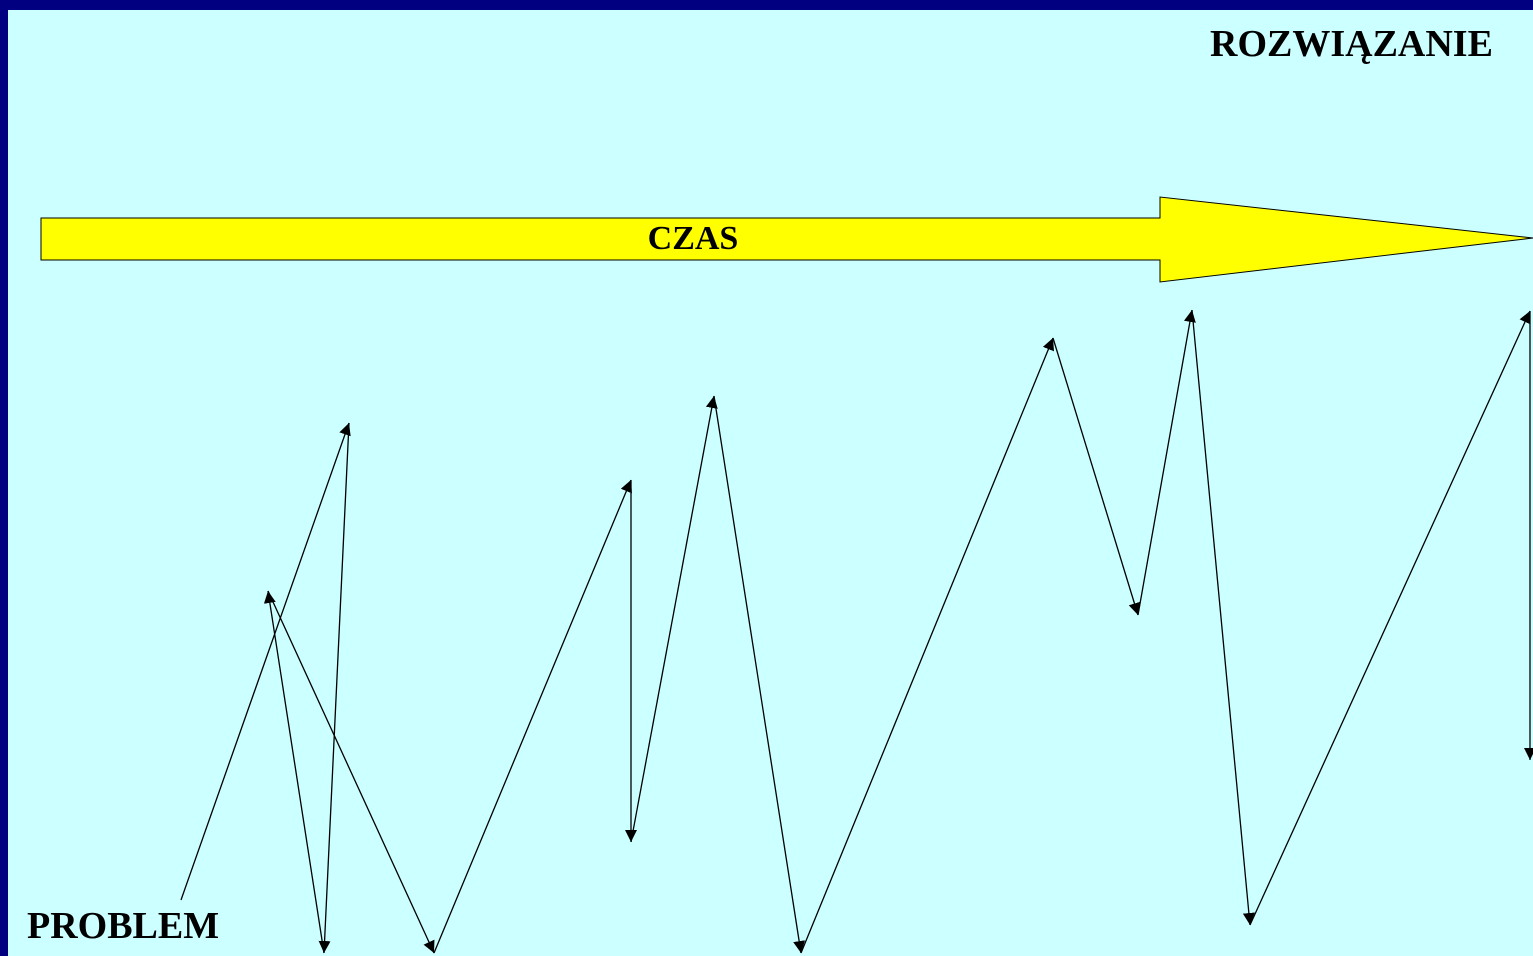 The height and width of the screenshot is (956, 1533). Describe the element at coordinates (693, 238) in the screenshot. I see `time-label: CZAS` at that location.